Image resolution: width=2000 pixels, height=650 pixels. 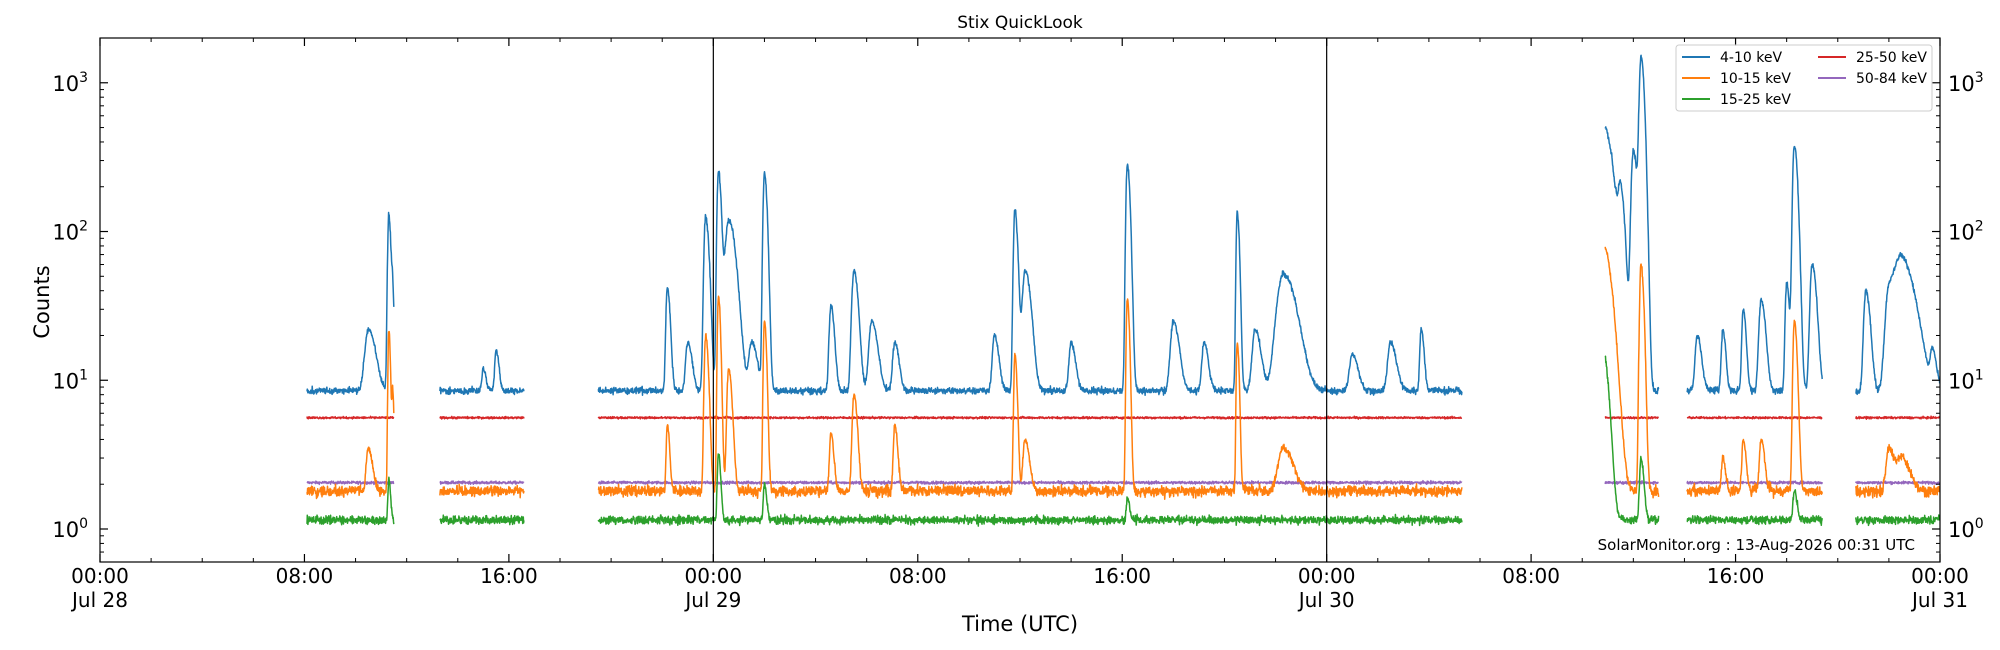 I want to click on x-axis-label: Time (UTC), so click(x=1019, y=624).